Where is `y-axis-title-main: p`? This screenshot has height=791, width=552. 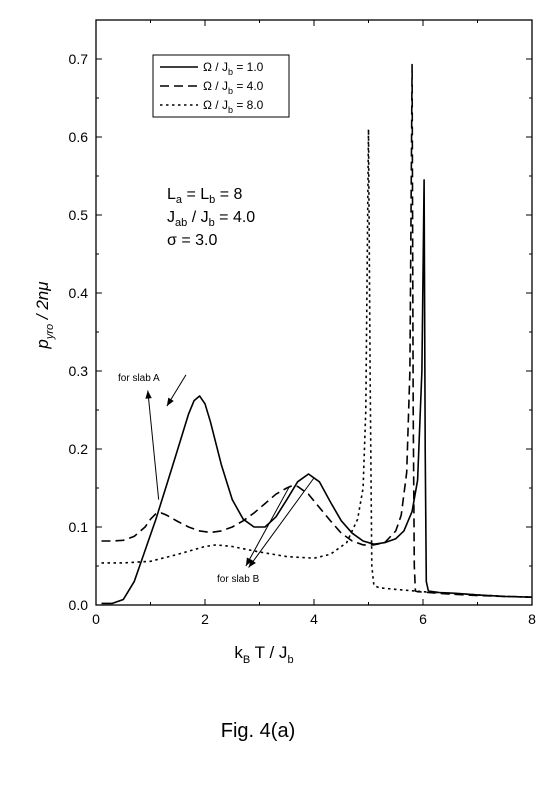
y-axis-title-main: p is located at coordinates (42, 344).